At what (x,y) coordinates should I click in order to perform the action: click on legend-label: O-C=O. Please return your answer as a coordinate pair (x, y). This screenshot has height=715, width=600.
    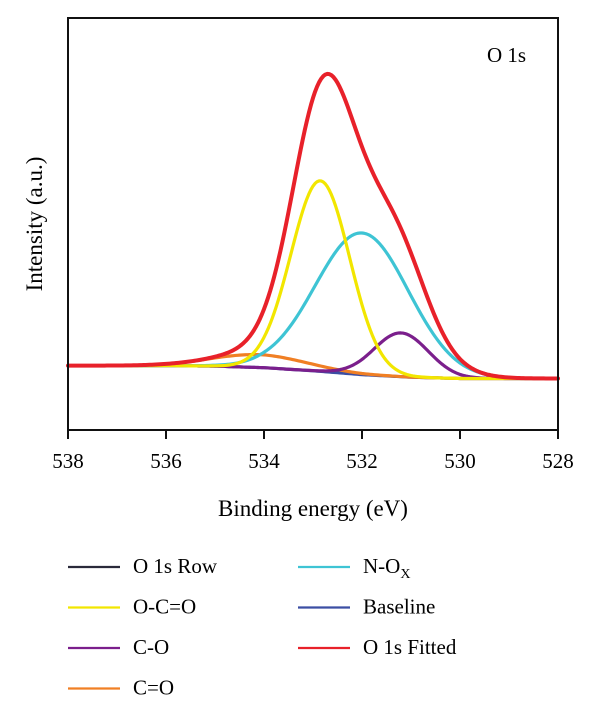
    Looking at the image, I should click on (164, 607).